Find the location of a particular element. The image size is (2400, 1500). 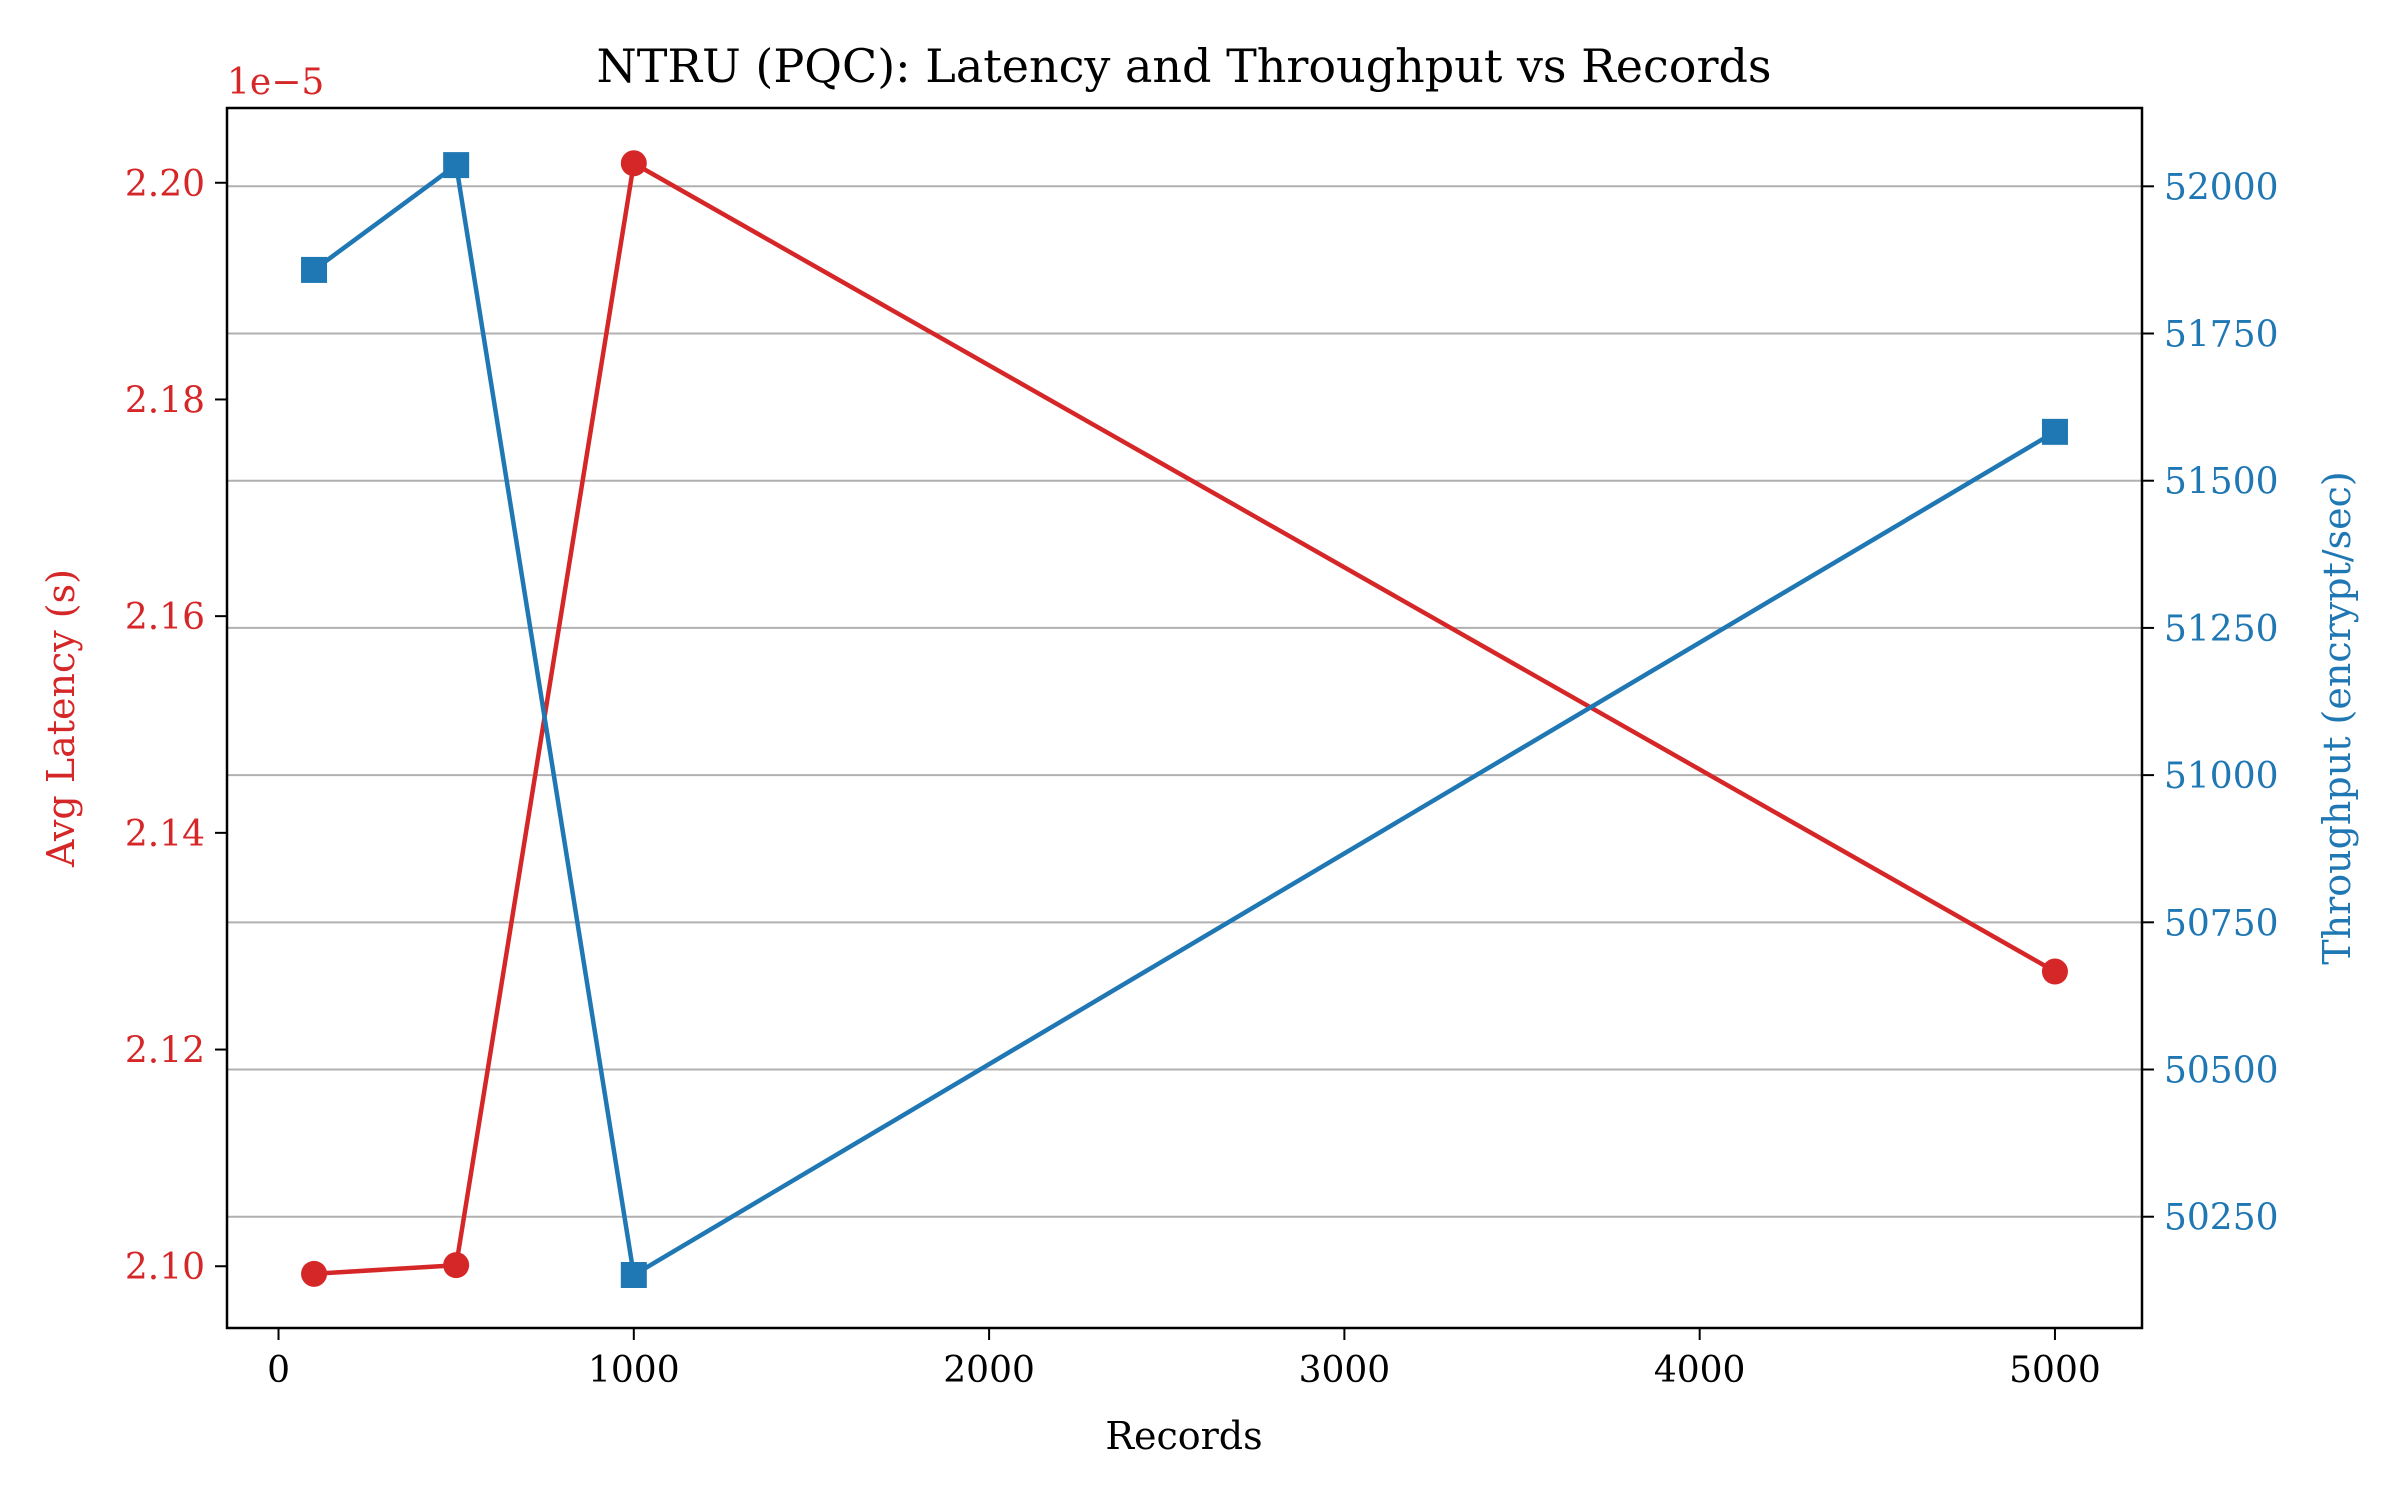

x-axis: 0 1000 2000 3000 4000 5000 is located at coordinates (1184, 1359).